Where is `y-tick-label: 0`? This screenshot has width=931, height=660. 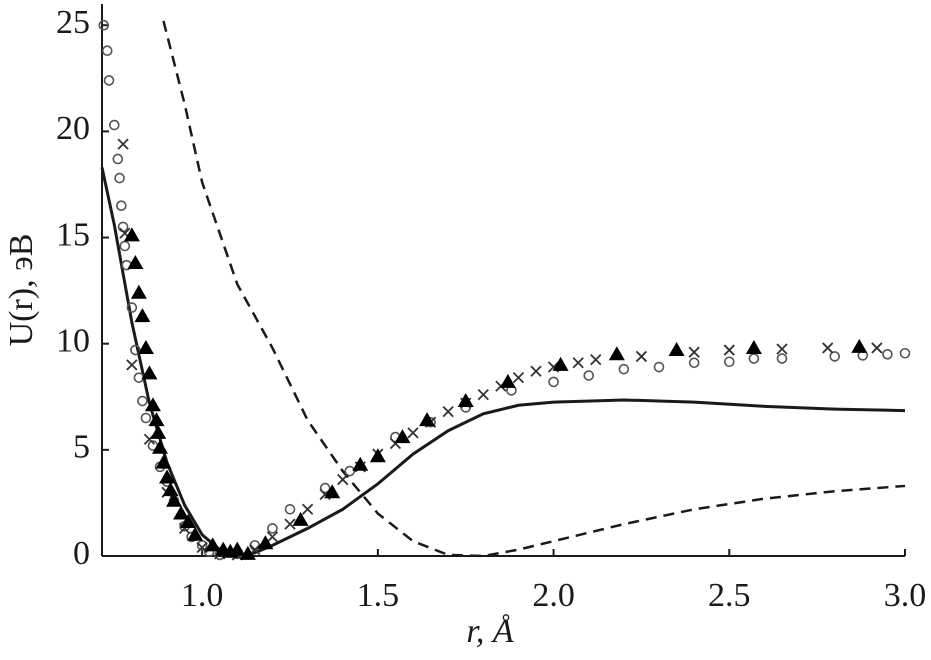 y-tick-label: 0 is located at coordinates (81, 553).